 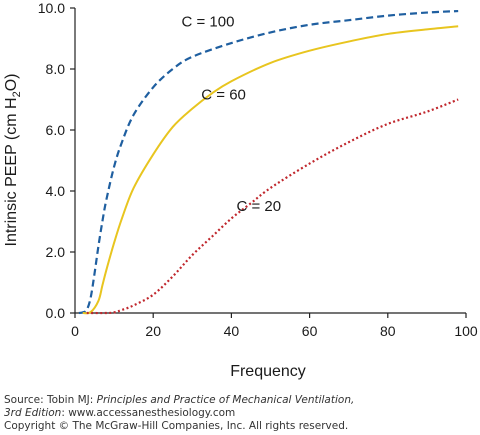 I want to click on y-tick-label: 6.0, so click(x=56, y=130).